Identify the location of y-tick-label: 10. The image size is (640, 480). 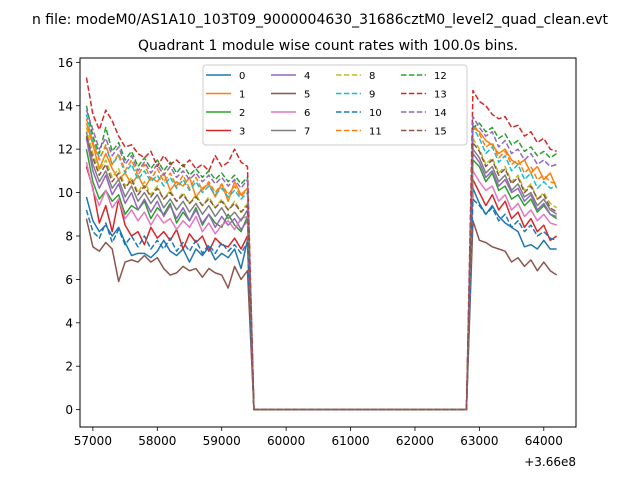
(65, 193).